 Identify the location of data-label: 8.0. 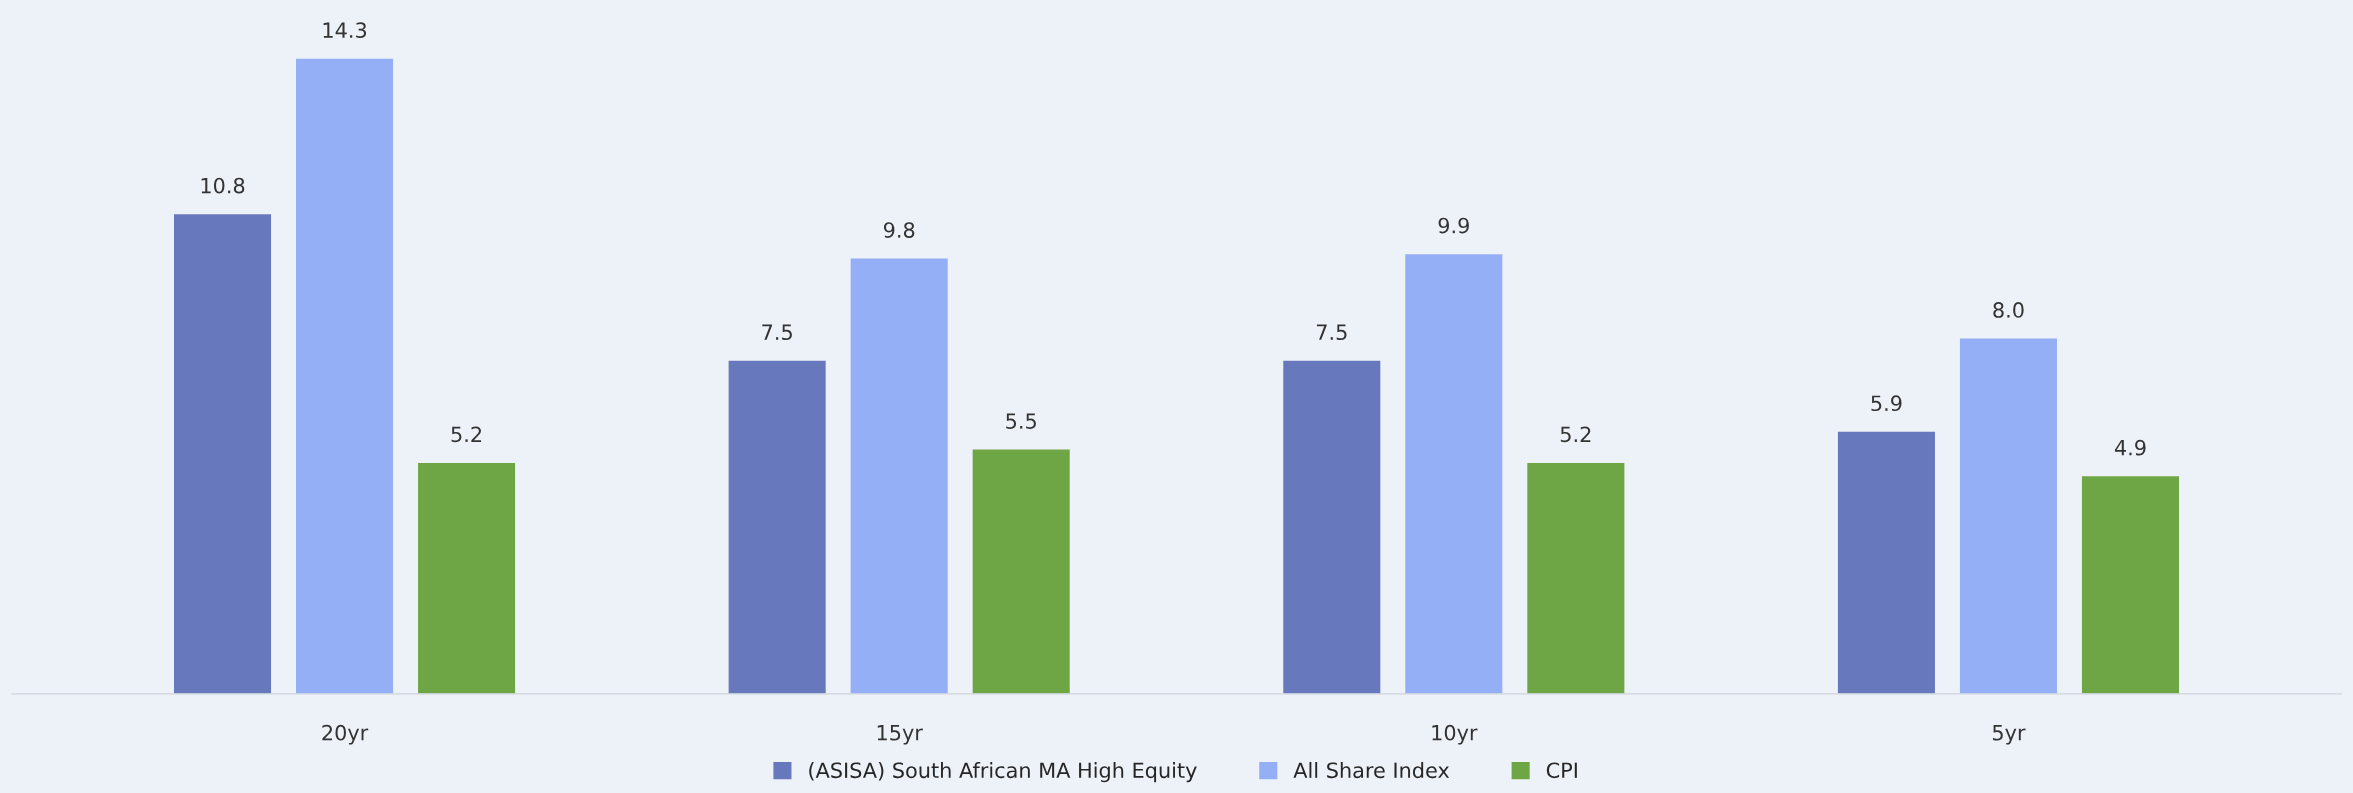
(2008, 310).